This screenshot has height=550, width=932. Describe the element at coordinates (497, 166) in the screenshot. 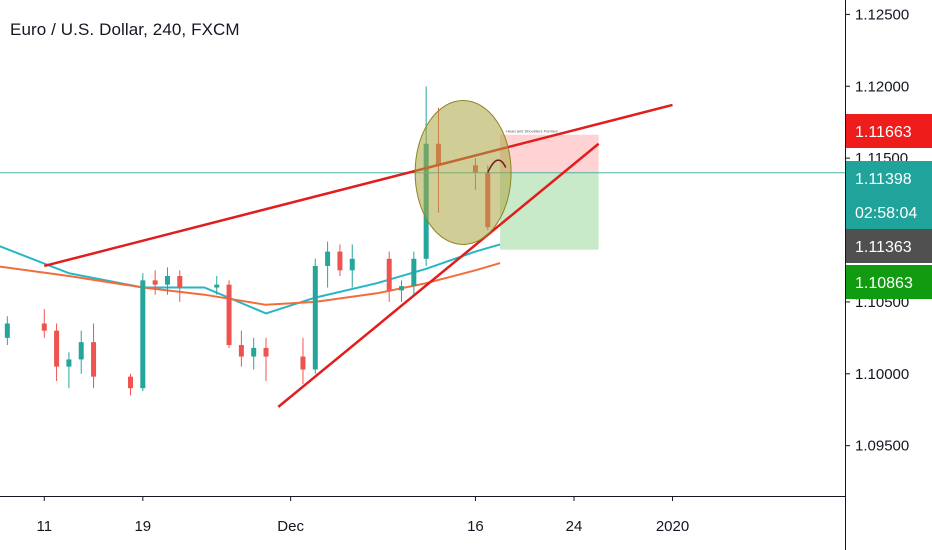

I see `projection-curve` at that location.